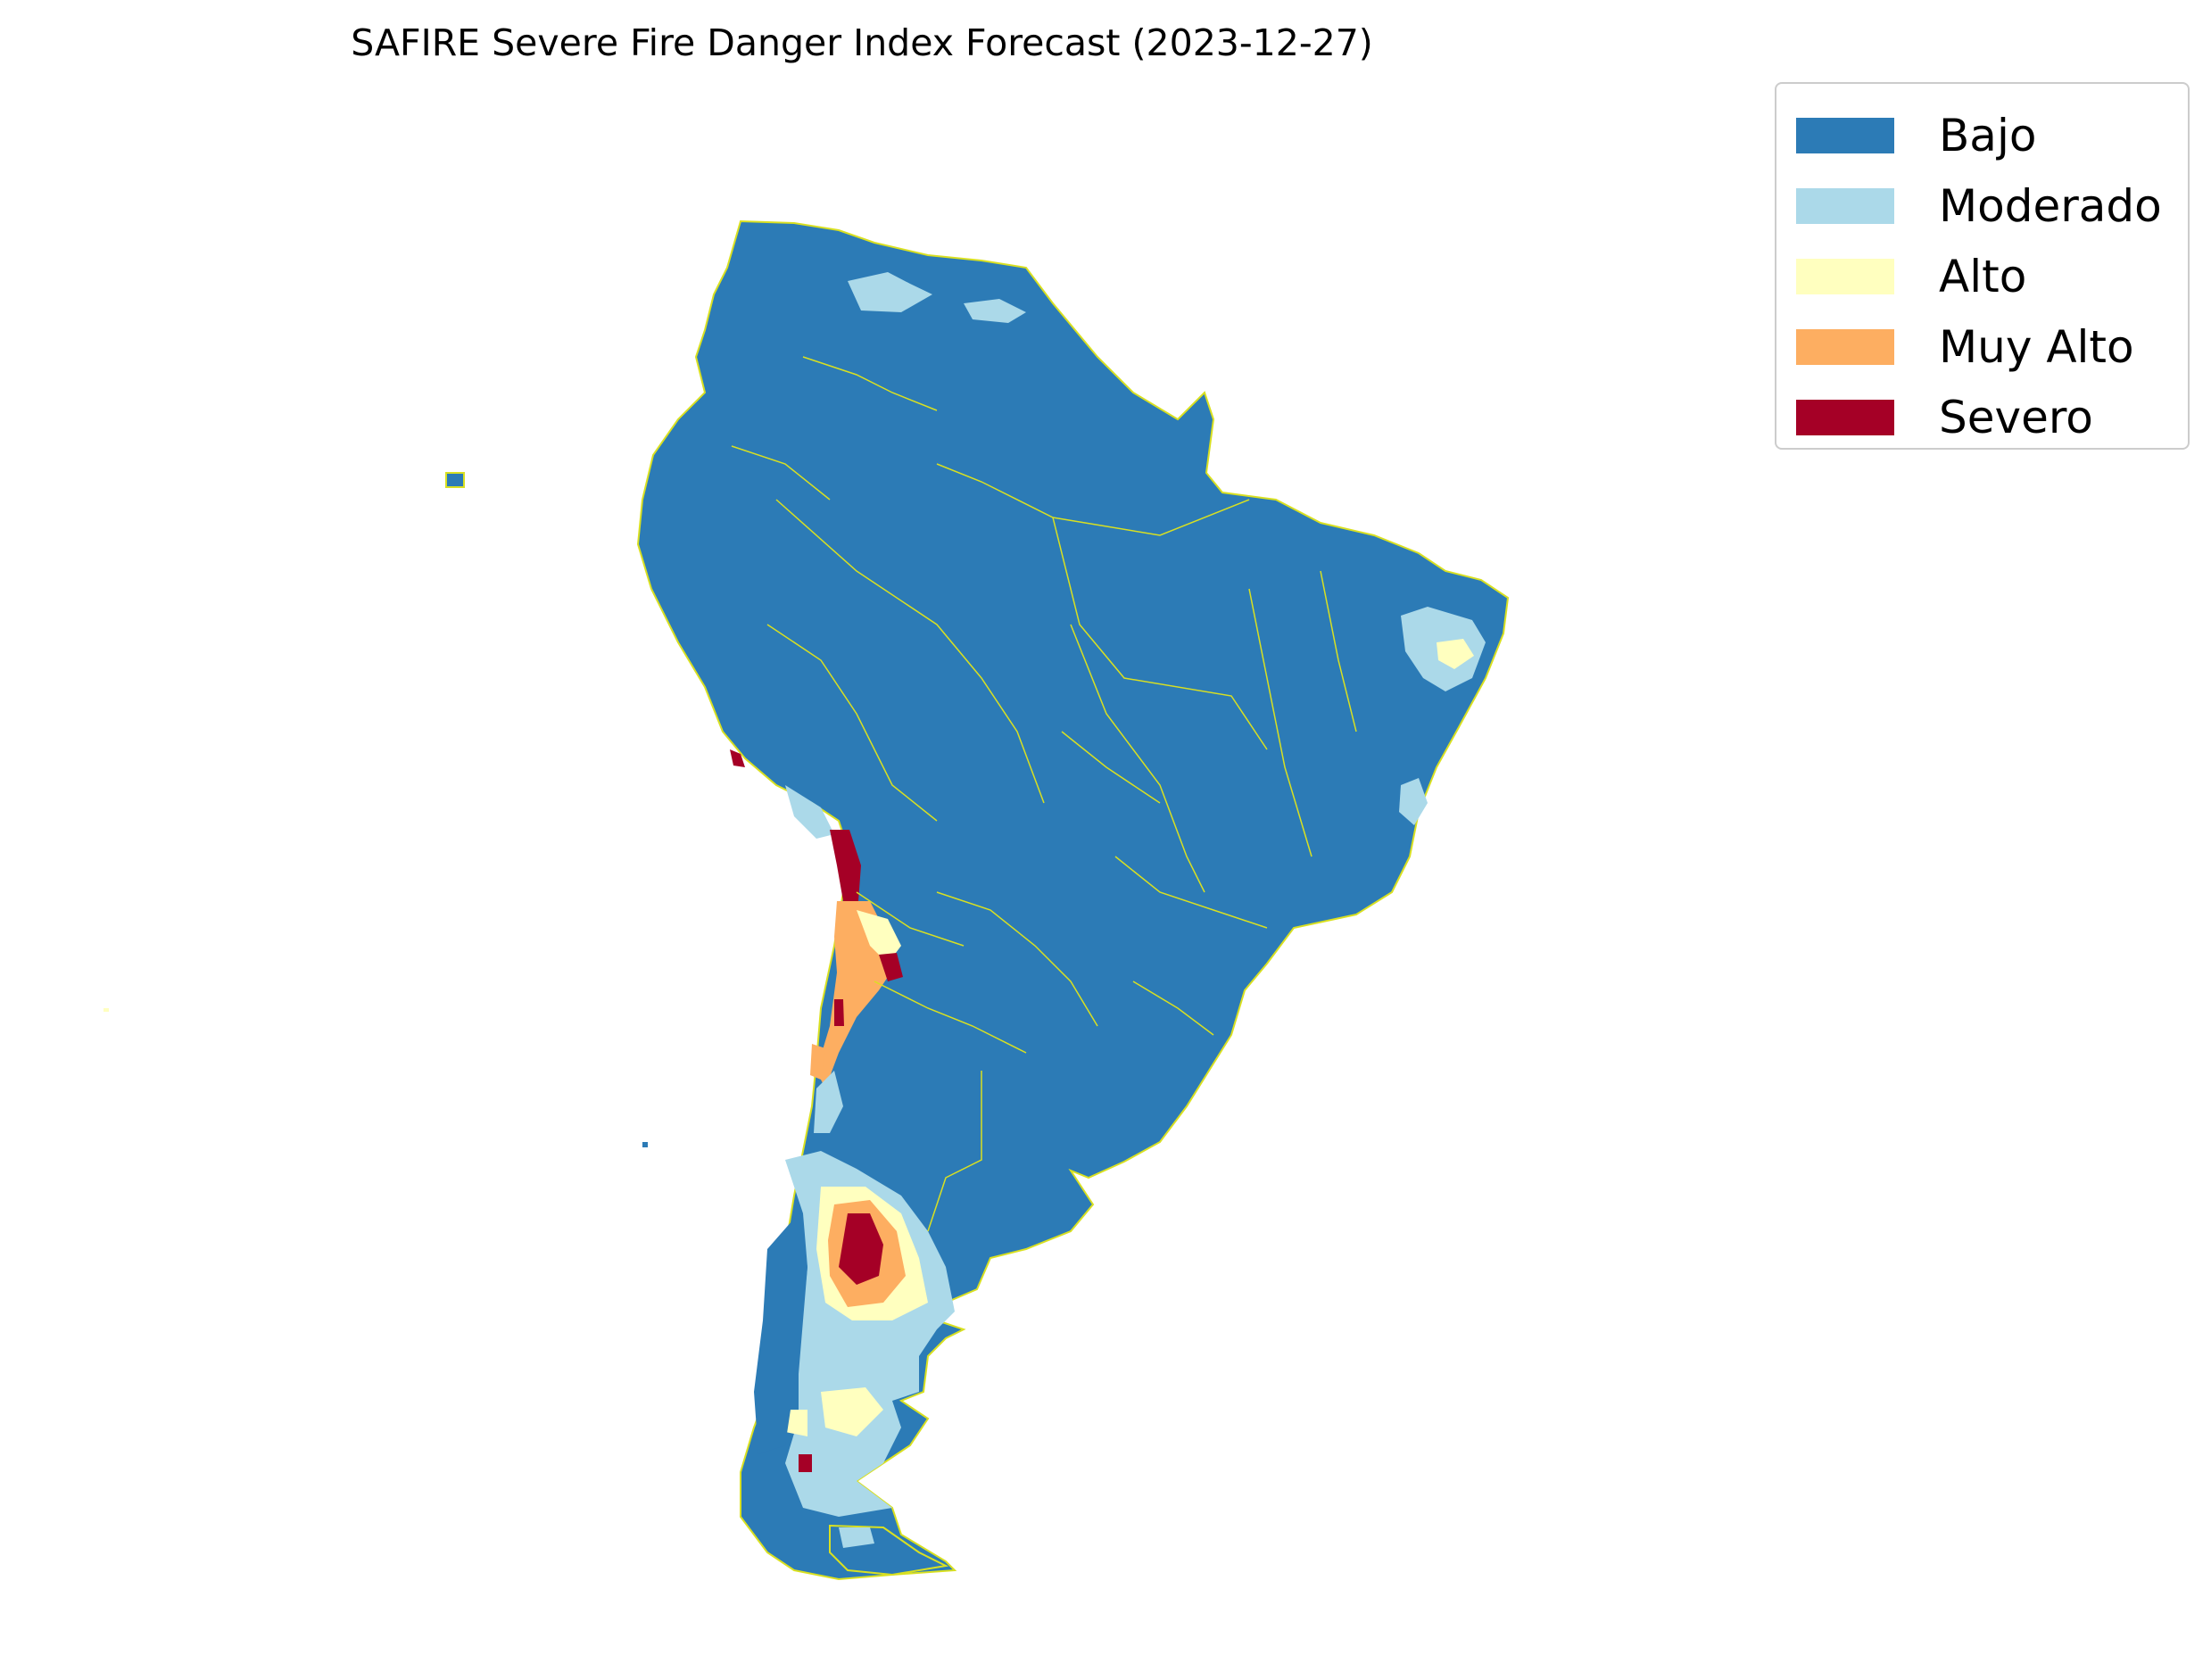 The width and height of the screenshot is (2211, 1680). I want to click on zone-bajo, so click(780, 1333).